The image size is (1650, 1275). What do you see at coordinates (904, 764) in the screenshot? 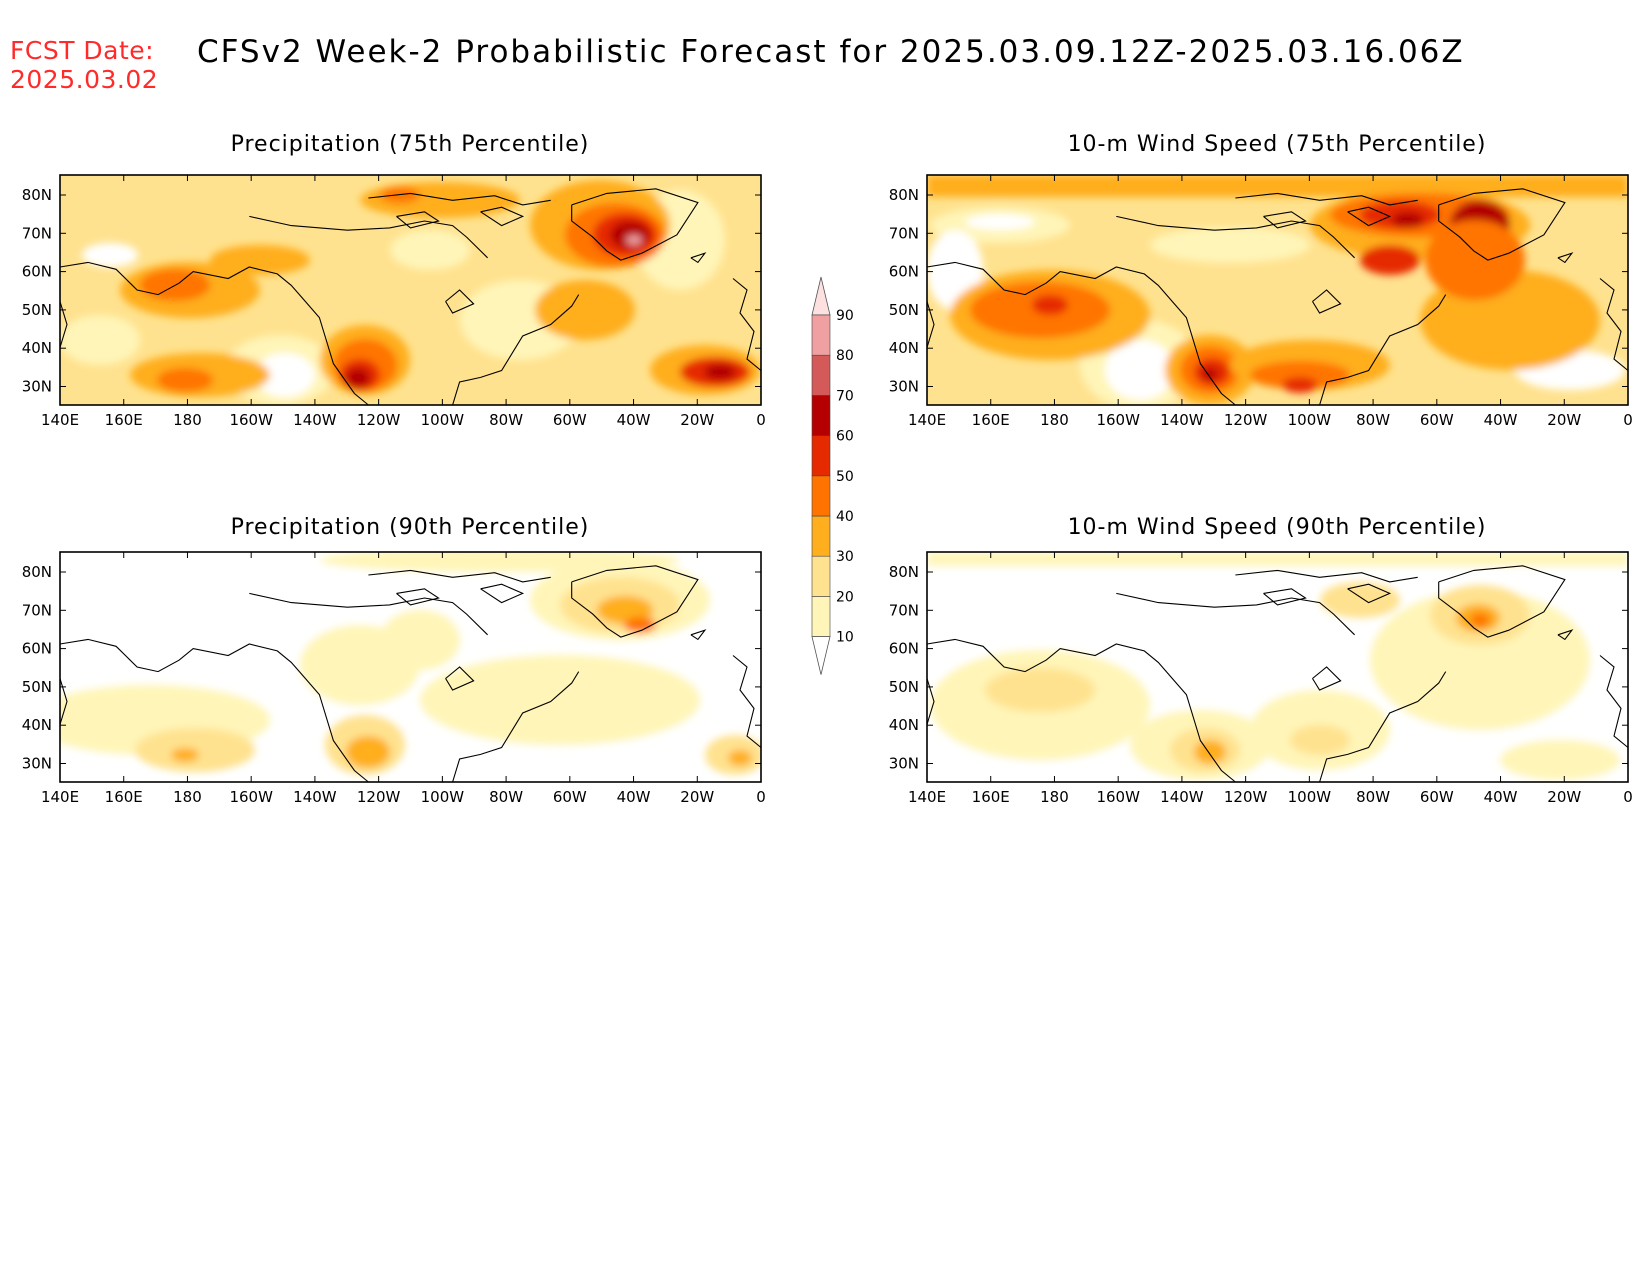
I see `lat-tick-label: 30N` at bounding box center [904, 764].